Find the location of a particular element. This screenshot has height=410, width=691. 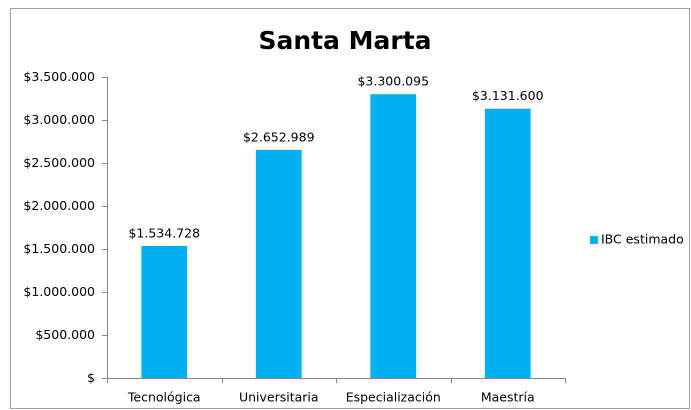

chart-title: Santa Marta is located at coordinates (344, 40).